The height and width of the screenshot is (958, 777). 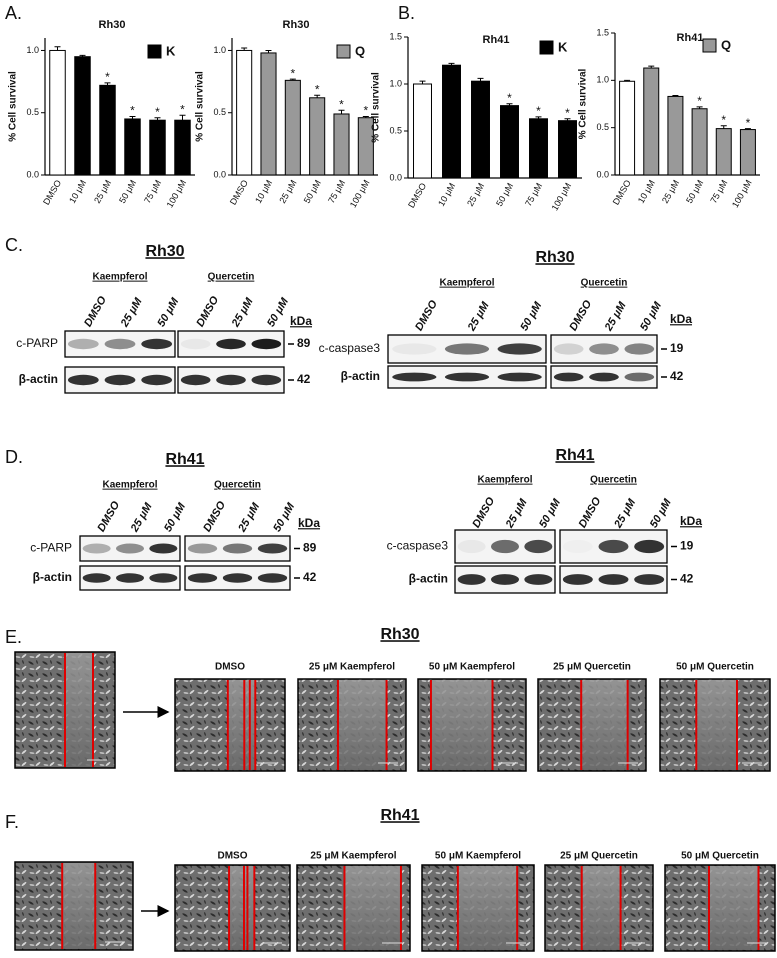 I want to click on chart-title: Rh30, so click(x=112, y=25).